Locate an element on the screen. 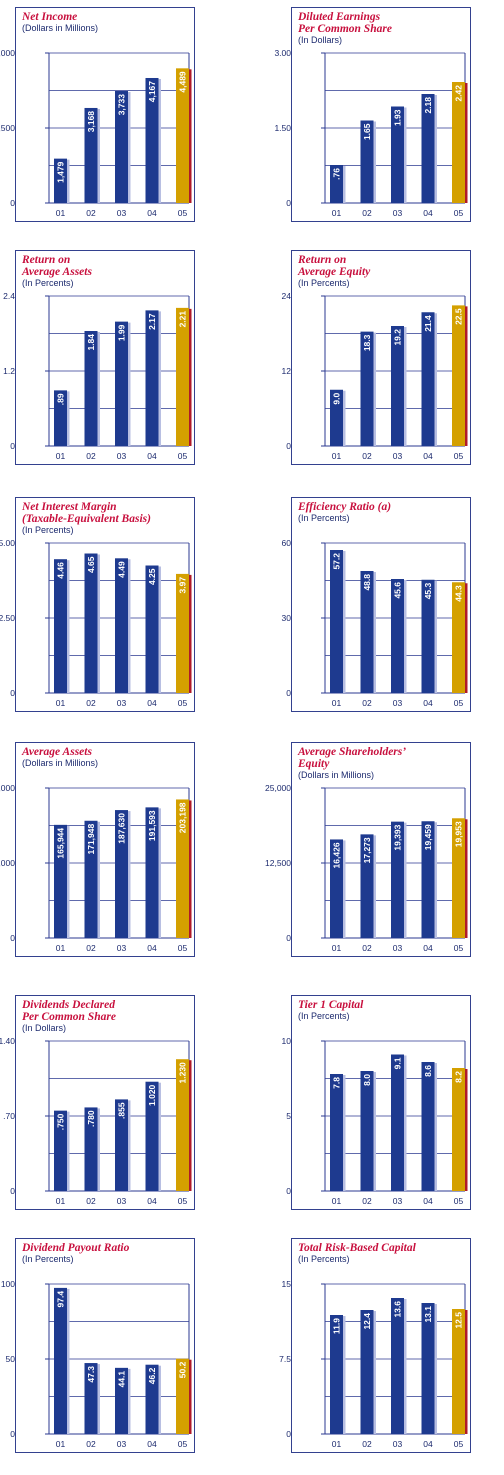 This screenshot has height=1475, width=504. data-label: 48.8 is located at coordinates (367, 582).